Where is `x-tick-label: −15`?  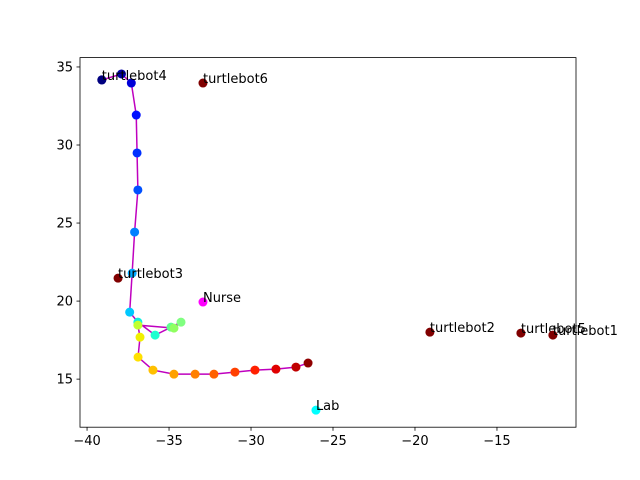
x-tick-label: −15 is located at coordinates (496, 441).